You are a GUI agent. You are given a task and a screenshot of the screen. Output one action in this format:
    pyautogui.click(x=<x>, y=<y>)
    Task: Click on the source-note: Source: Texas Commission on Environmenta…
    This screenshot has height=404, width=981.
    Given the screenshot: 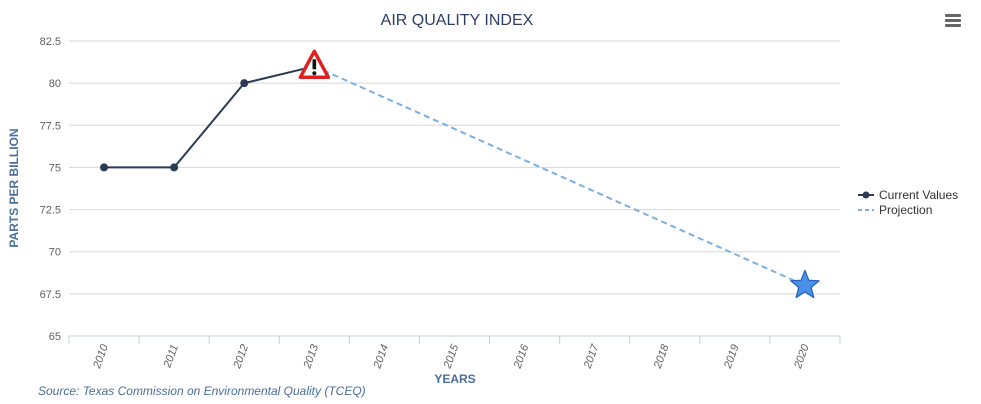 What is the action you would take?
    pyautogui.click(x=202, y=391)
    